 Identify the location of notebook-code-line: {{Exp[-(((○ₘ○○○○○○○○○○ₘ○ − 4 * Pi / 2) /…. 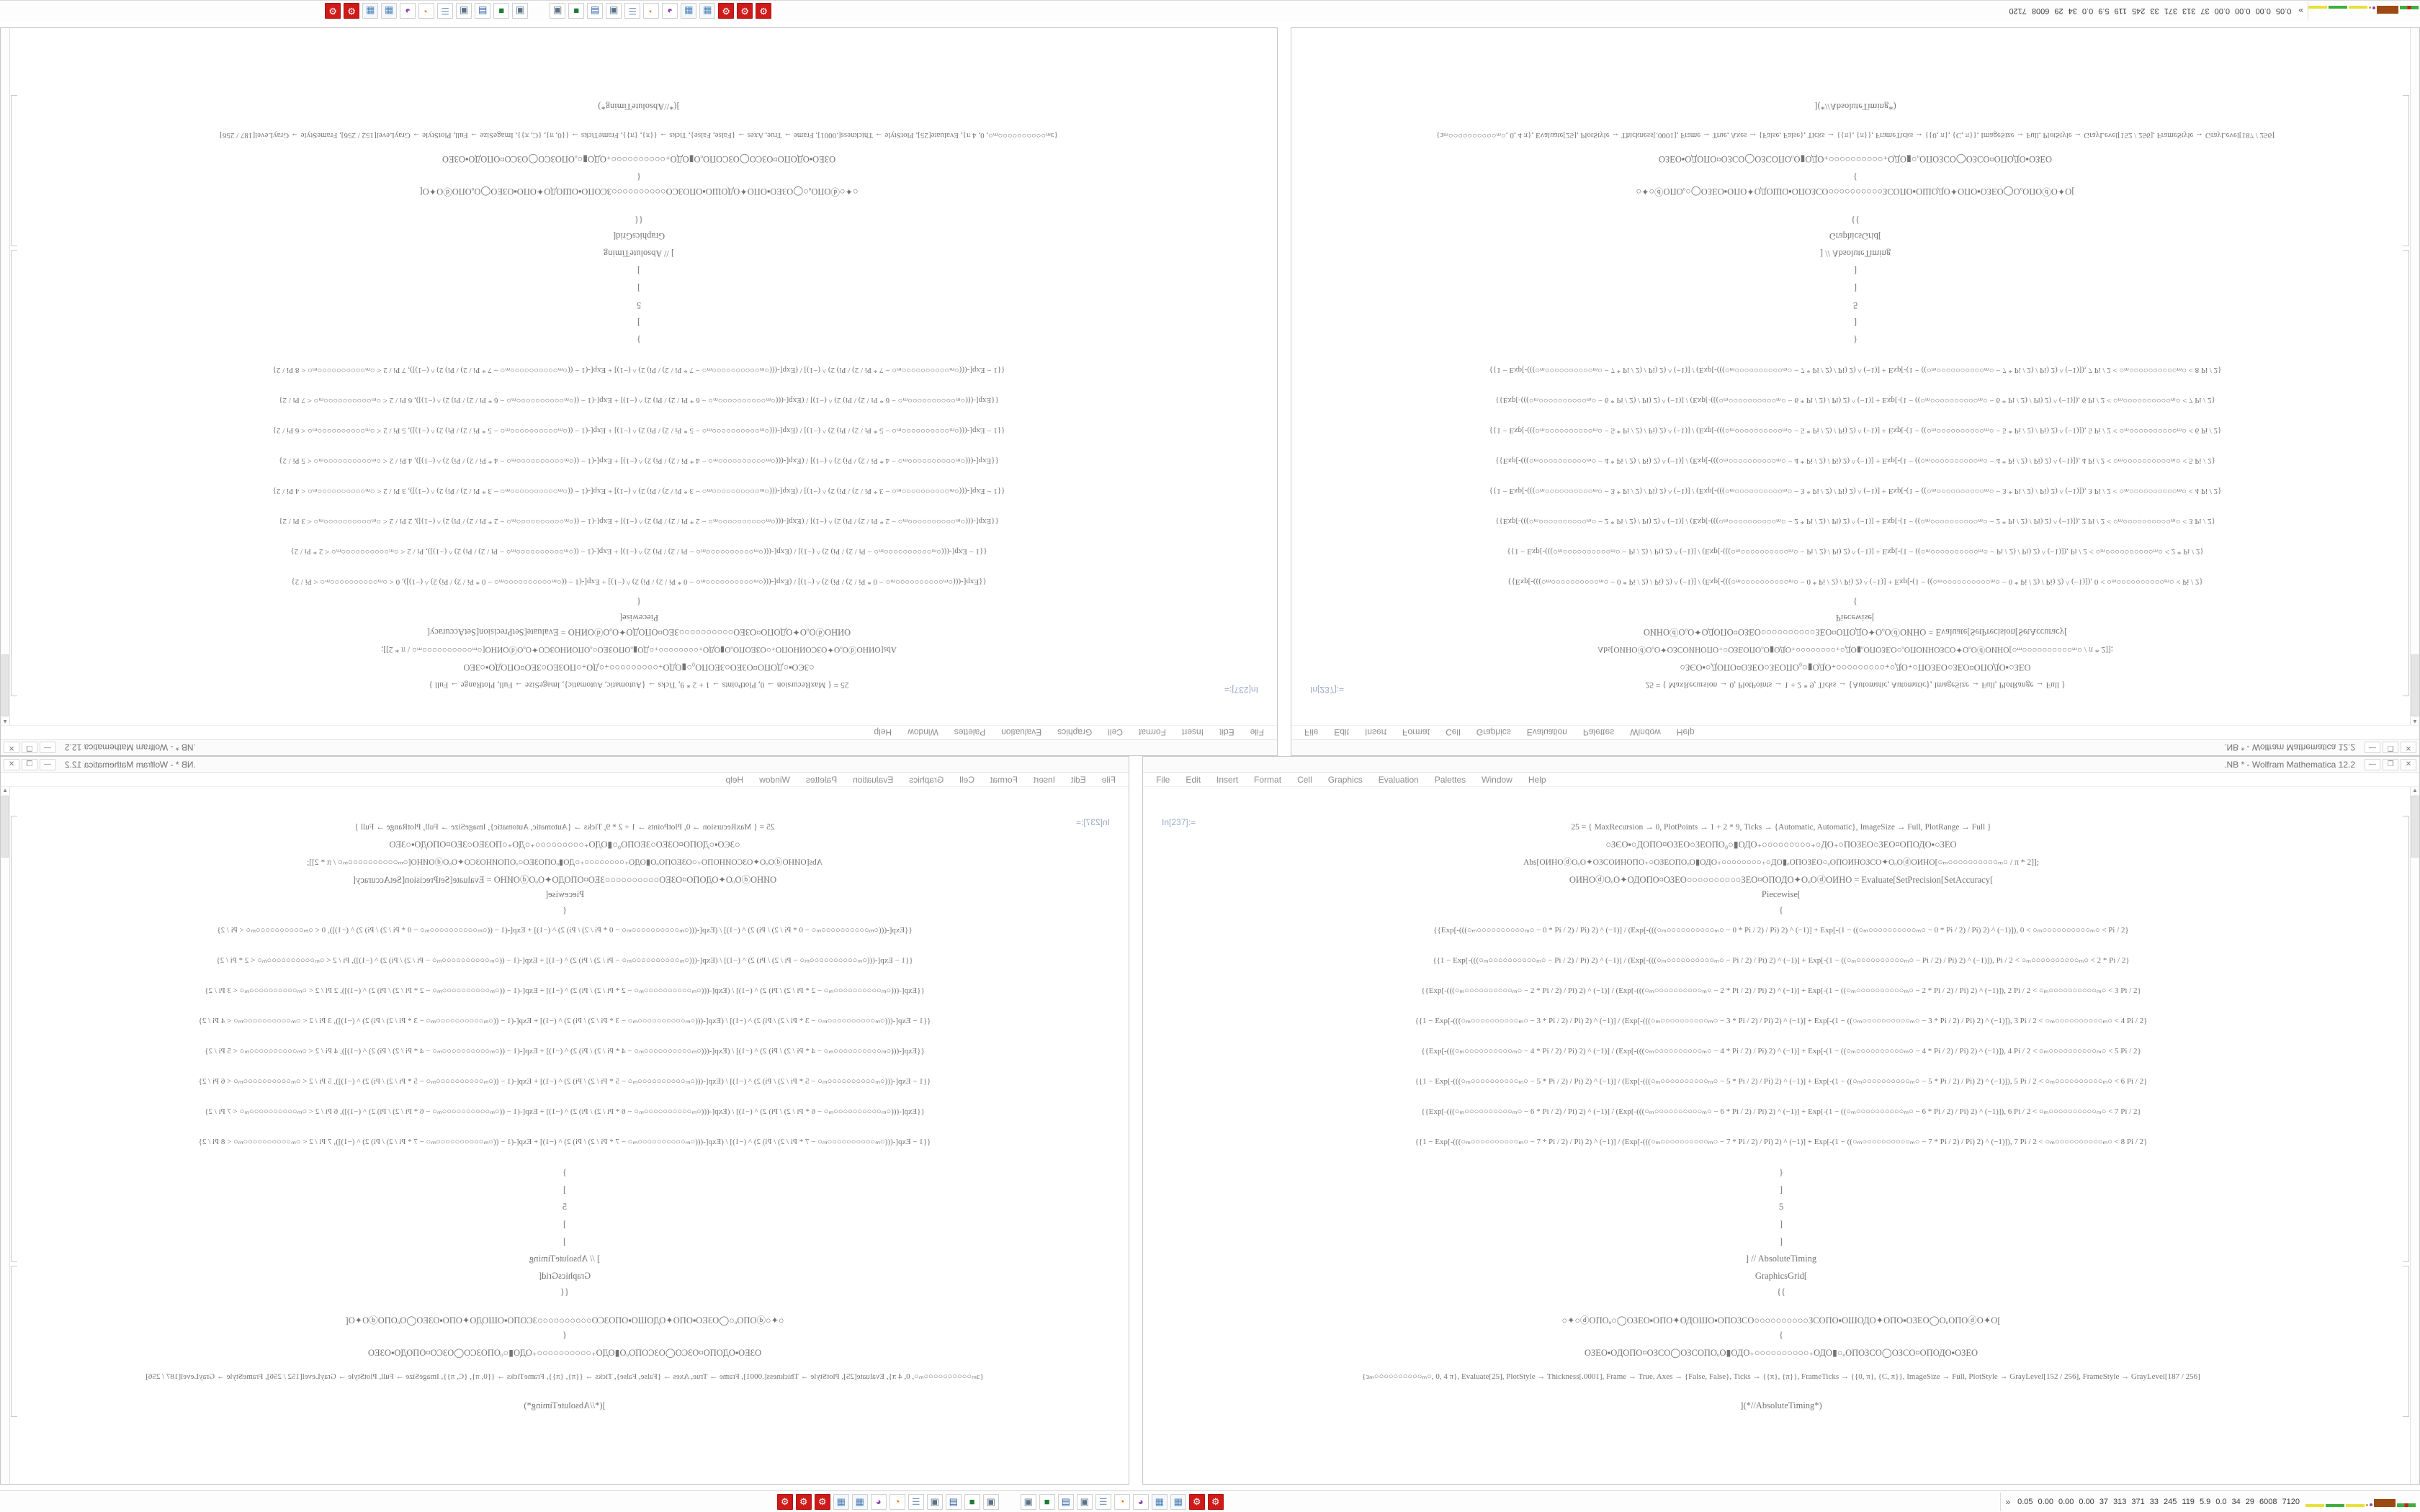
(1855, 460).